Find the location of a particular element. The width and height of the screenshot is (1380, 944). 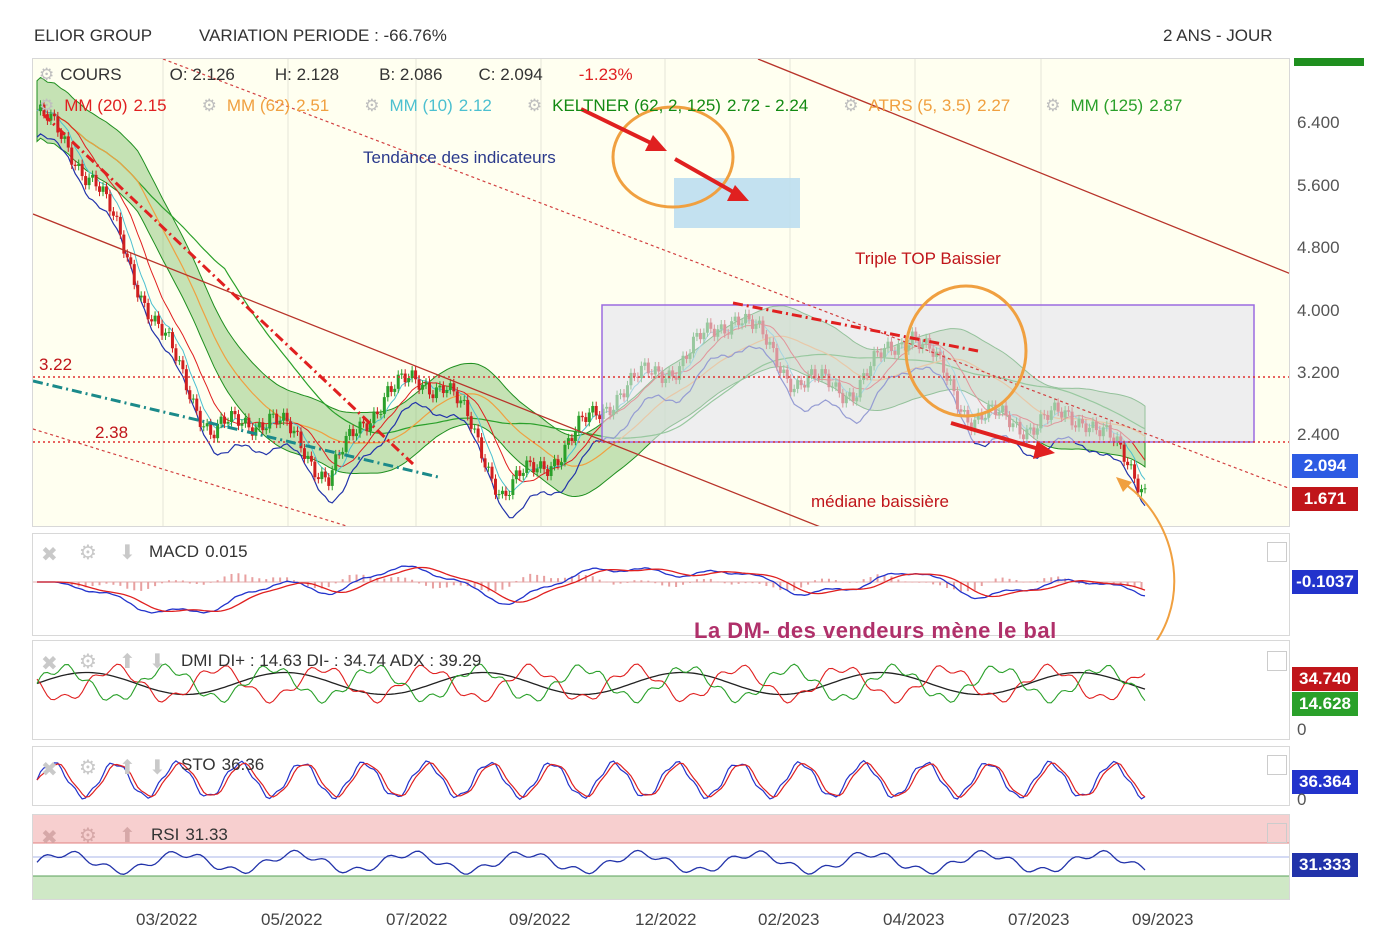

dm-annotation: La DM- des vendeurs mène le bal is located at coordinates (875, 630).